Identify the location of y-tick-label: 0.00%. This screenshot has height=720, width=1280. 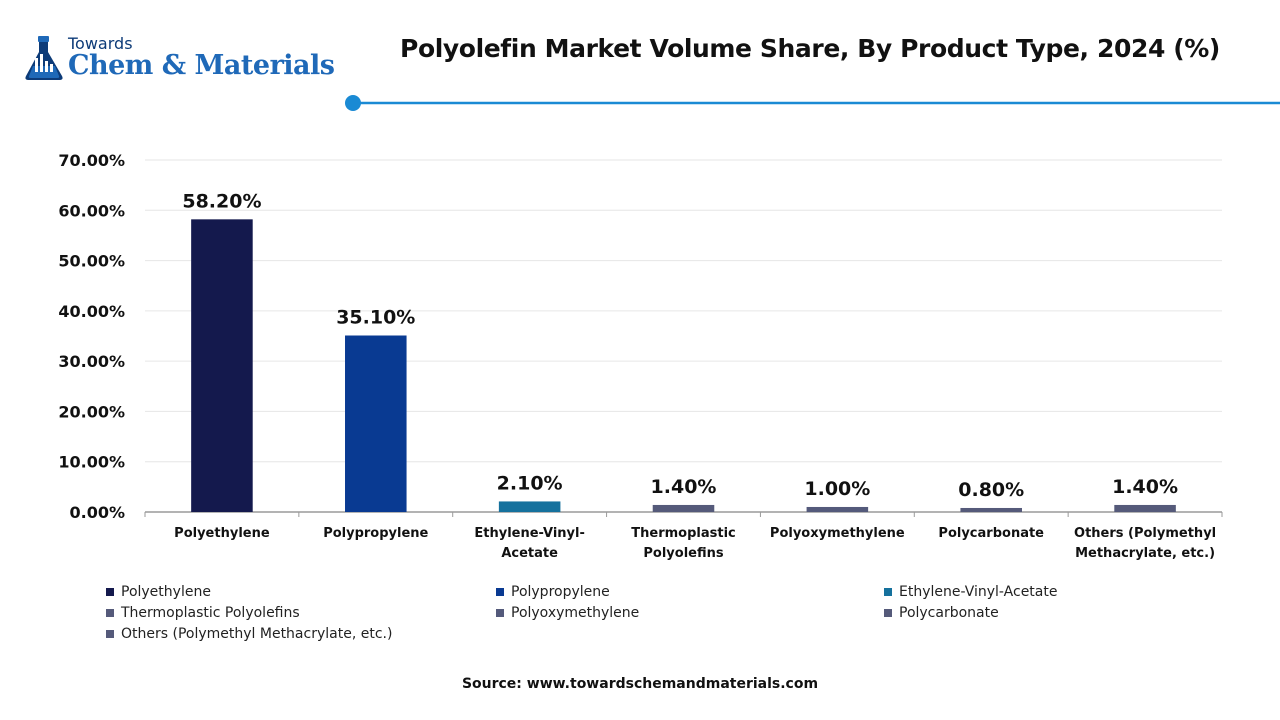
(97, 512).